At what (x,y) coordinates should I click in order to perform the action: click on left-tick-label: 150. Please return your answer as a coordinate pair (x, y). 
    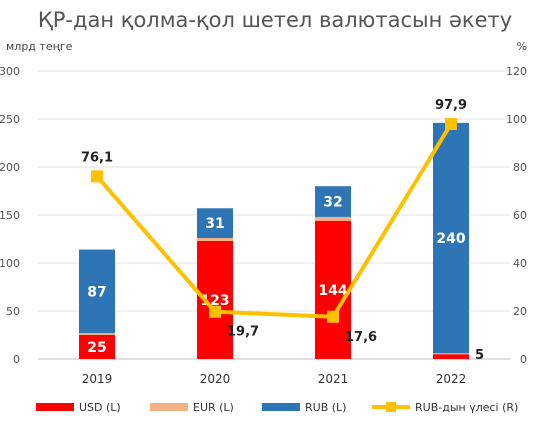
    Looking at the image, I should click on (10, 215).